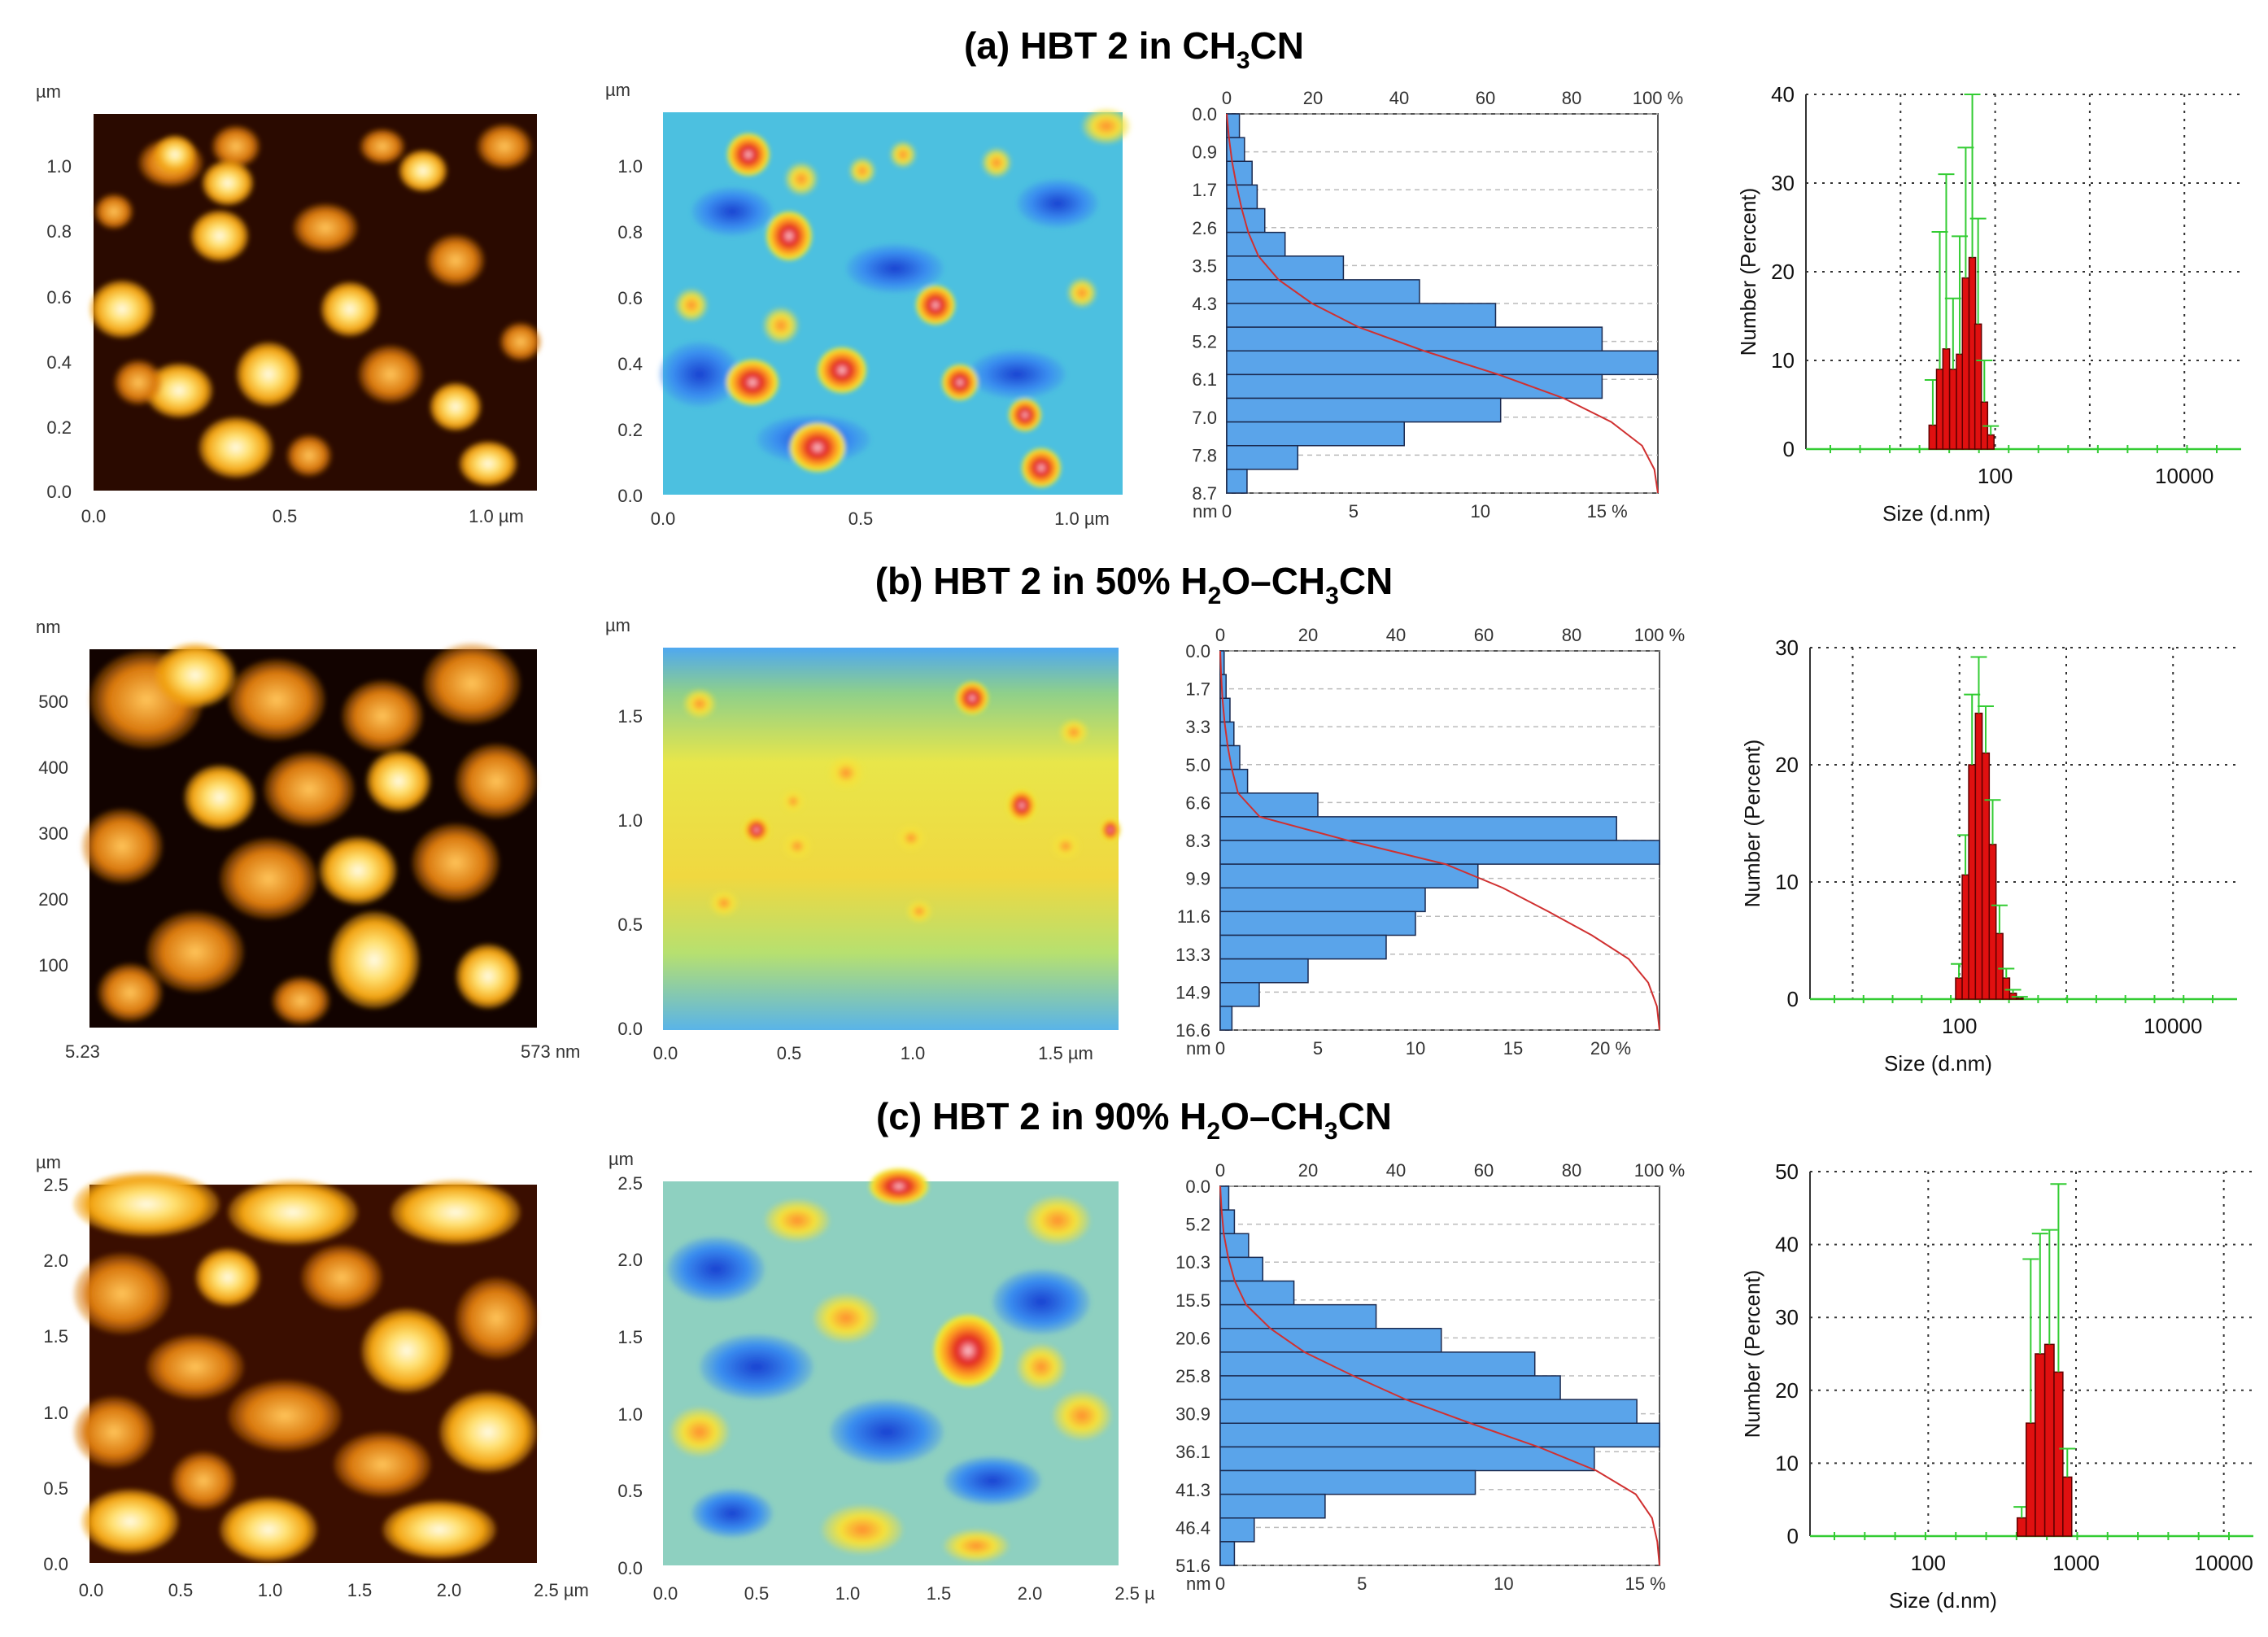 The width and height of the screenshot is (2268, 1637). Describe the element at coordinates (1066, 1053) in the screenshot. I see `svg-text: 1.5 µm` at that location.